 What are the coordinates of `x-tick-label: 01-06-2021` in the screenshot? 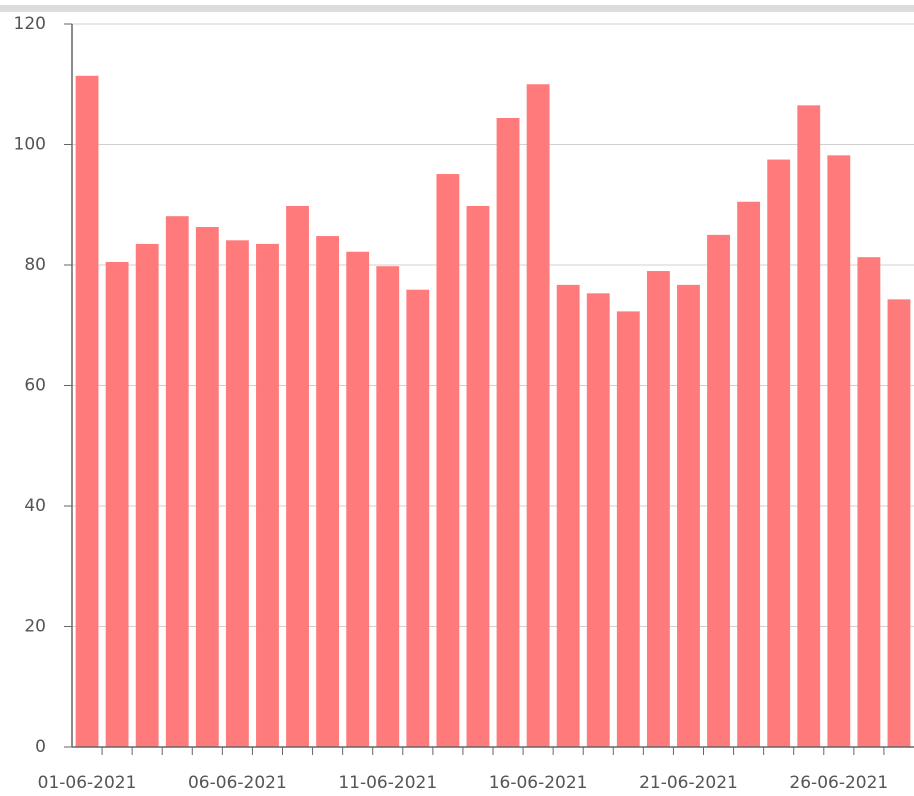 It's located at (87, 783).